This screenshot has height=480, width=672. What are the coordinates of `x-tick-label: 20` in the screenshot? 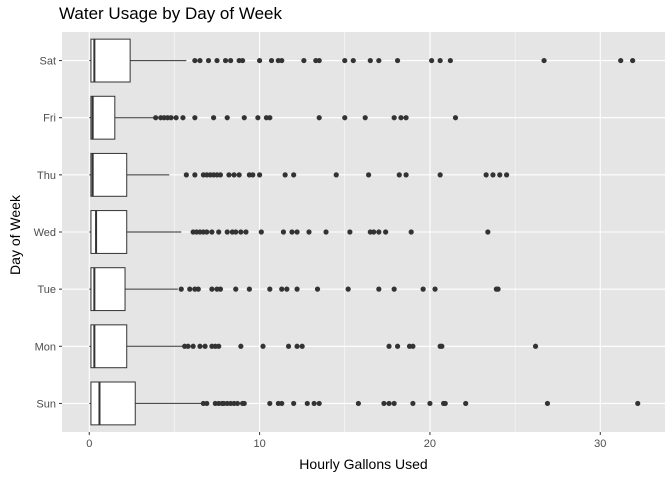 It's located at (430, 444).